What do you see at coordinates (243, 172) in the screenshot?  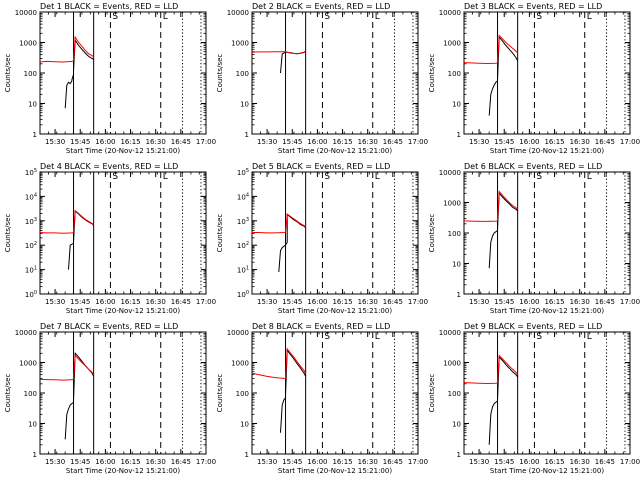 I see `y-tick-label: 10⁵` at bounding box center [243, 172].